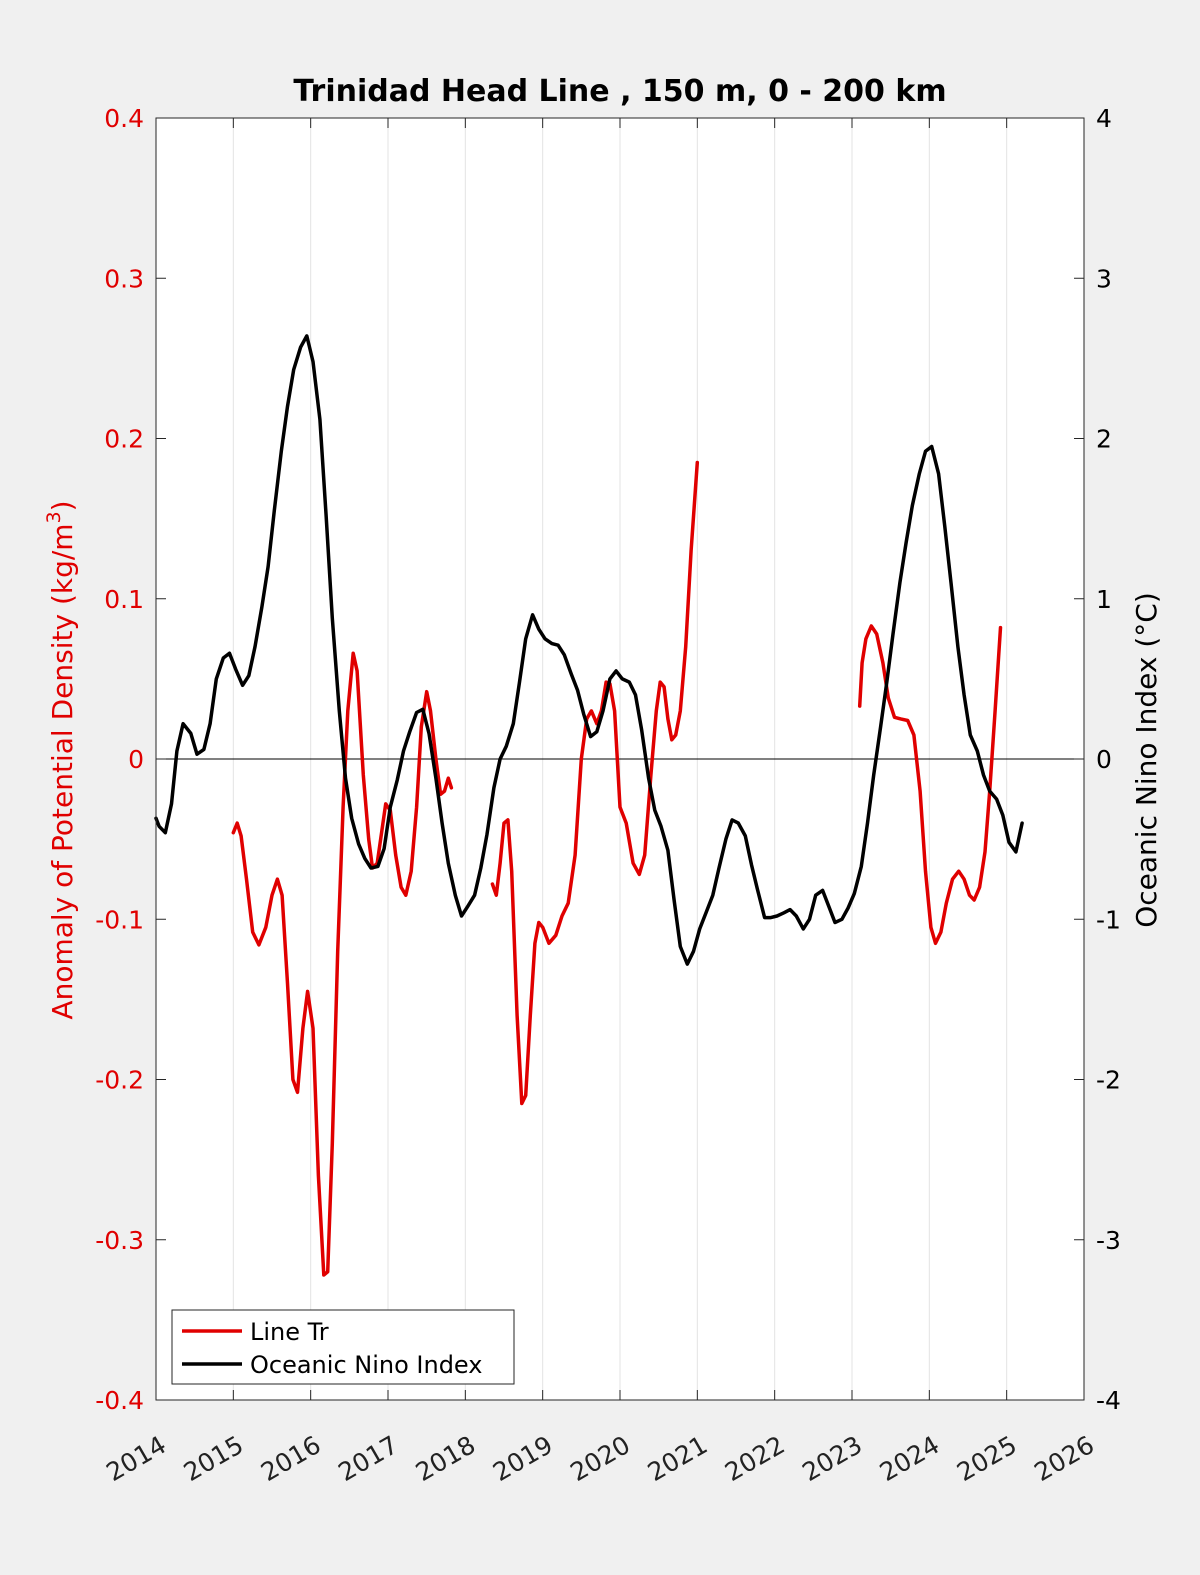 Image resolution: width=1200 pixels, height=1575 pixels. Describe the element at coordinates (119, 1400) in the screenshot. I see `y-left-tick-label: -0.4` at that location.